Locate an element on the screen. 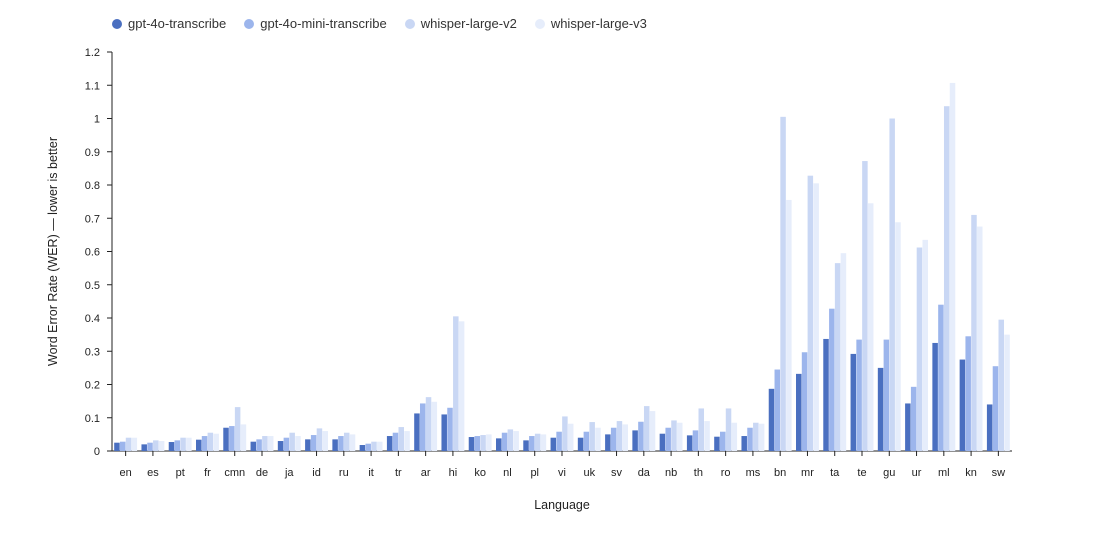  x-tick-label: ru is located at coordinates (344, 473).